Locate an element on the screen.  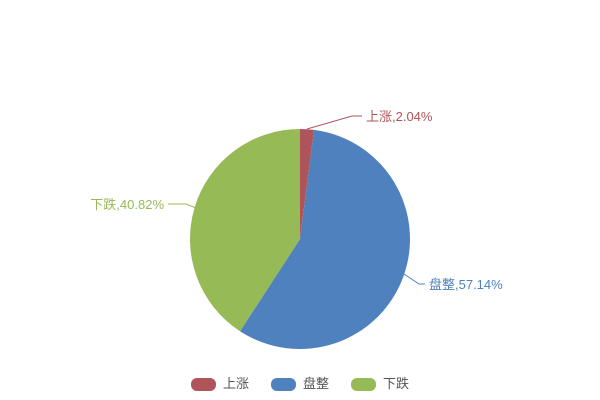
slice-label-fall: 下跌,40.82% is located at coordinates (127, 204).